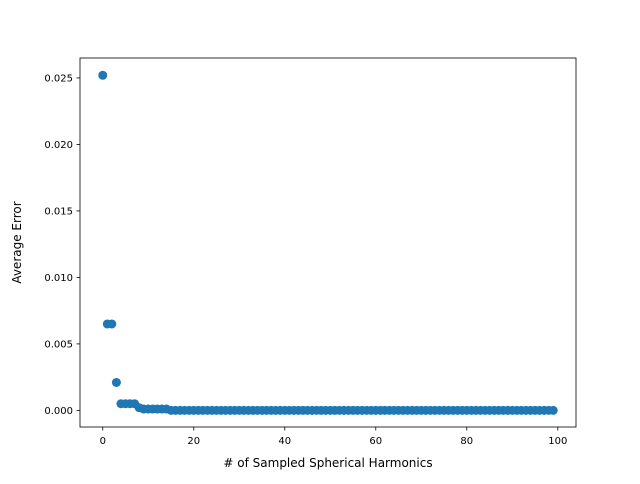 The width and height of the screenshot is (640, 484). Describe the element at coordinates (17, 242) in the screenshot. I see `y-axis-label: Average Error` at that location.